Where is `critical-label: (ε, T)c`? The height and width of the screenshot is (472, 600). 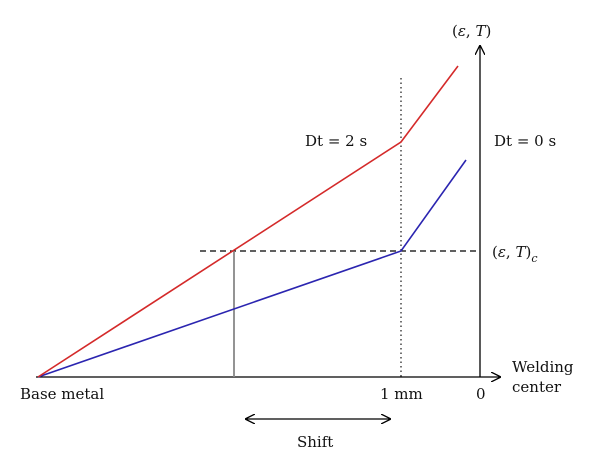 critical-label: (ε, T)c is located at coordinates (515, 254).